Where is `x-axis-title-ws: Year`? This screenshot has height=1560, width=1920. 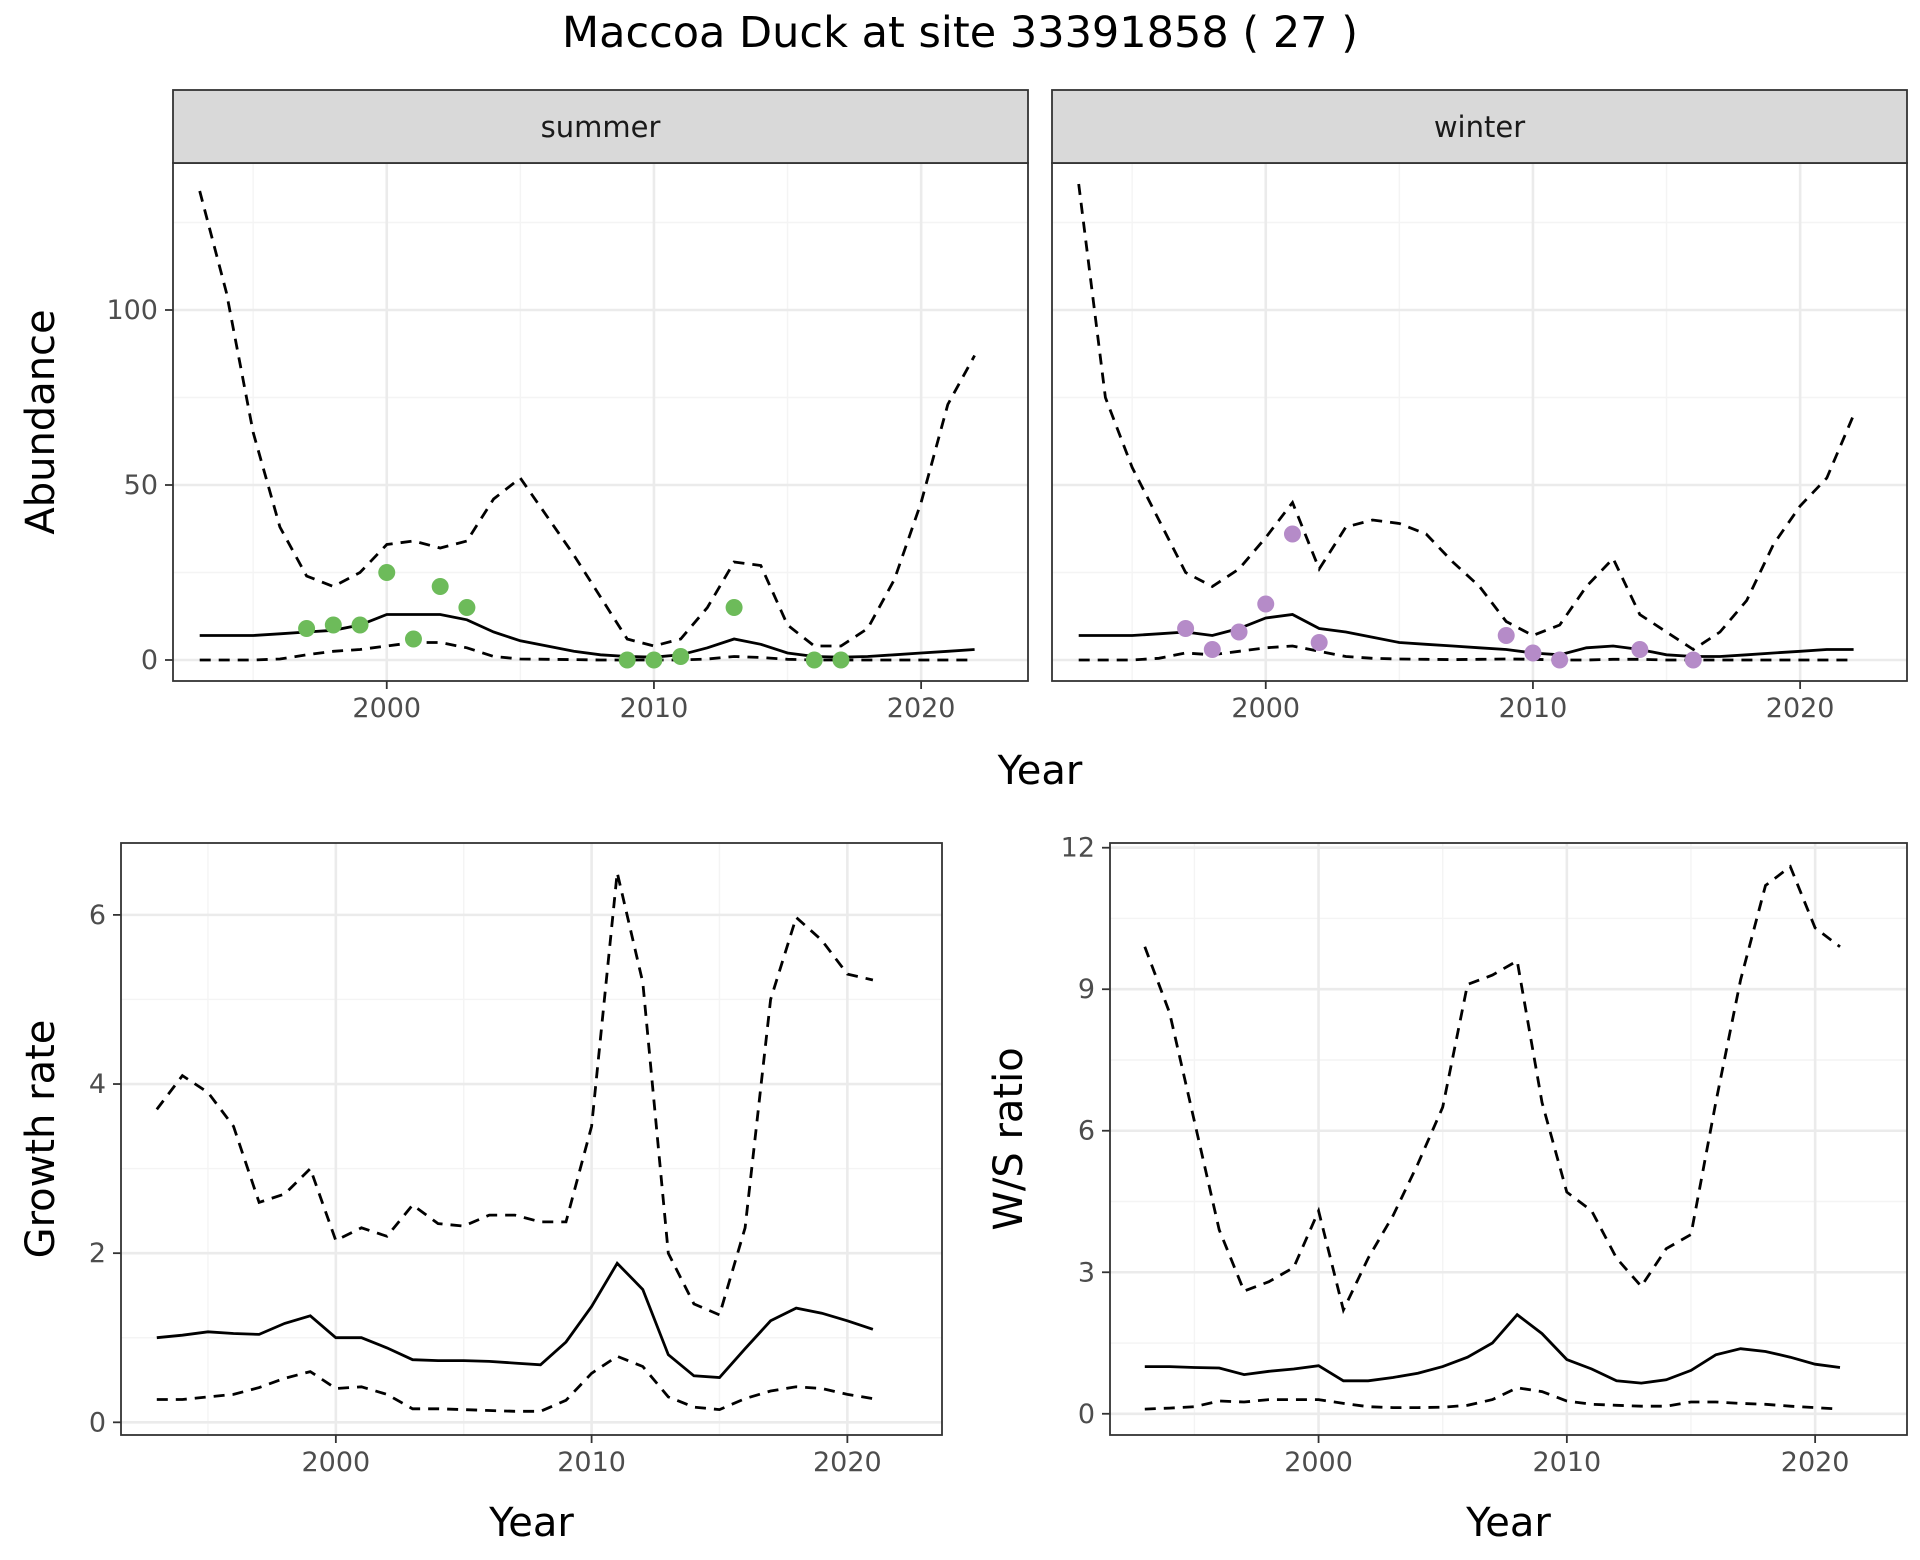
x-axis-title-ws: Year is located at coordinates (1508, 1523).